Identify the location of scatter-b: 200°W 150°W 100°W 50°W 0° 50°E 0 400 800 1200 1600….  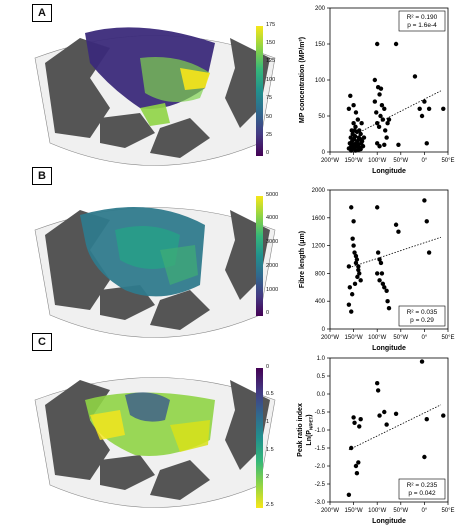
(377, 270).